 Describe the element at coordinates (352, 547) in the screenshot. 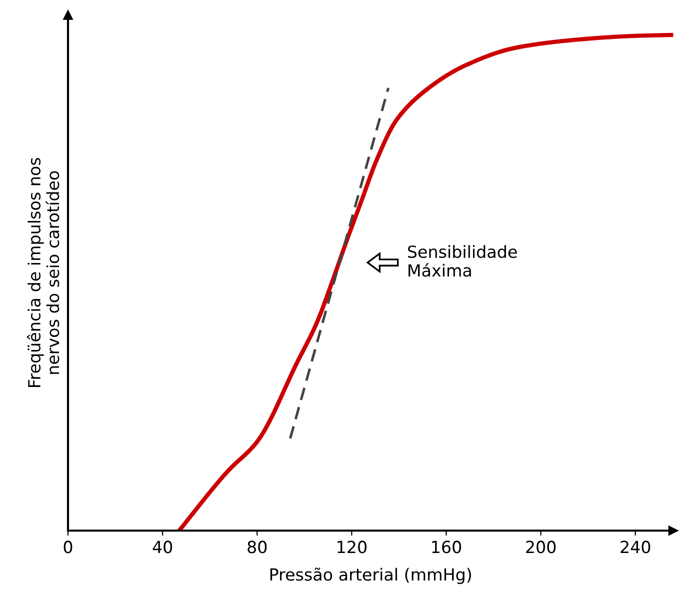

I see `x-tick-label: 120` at that location.